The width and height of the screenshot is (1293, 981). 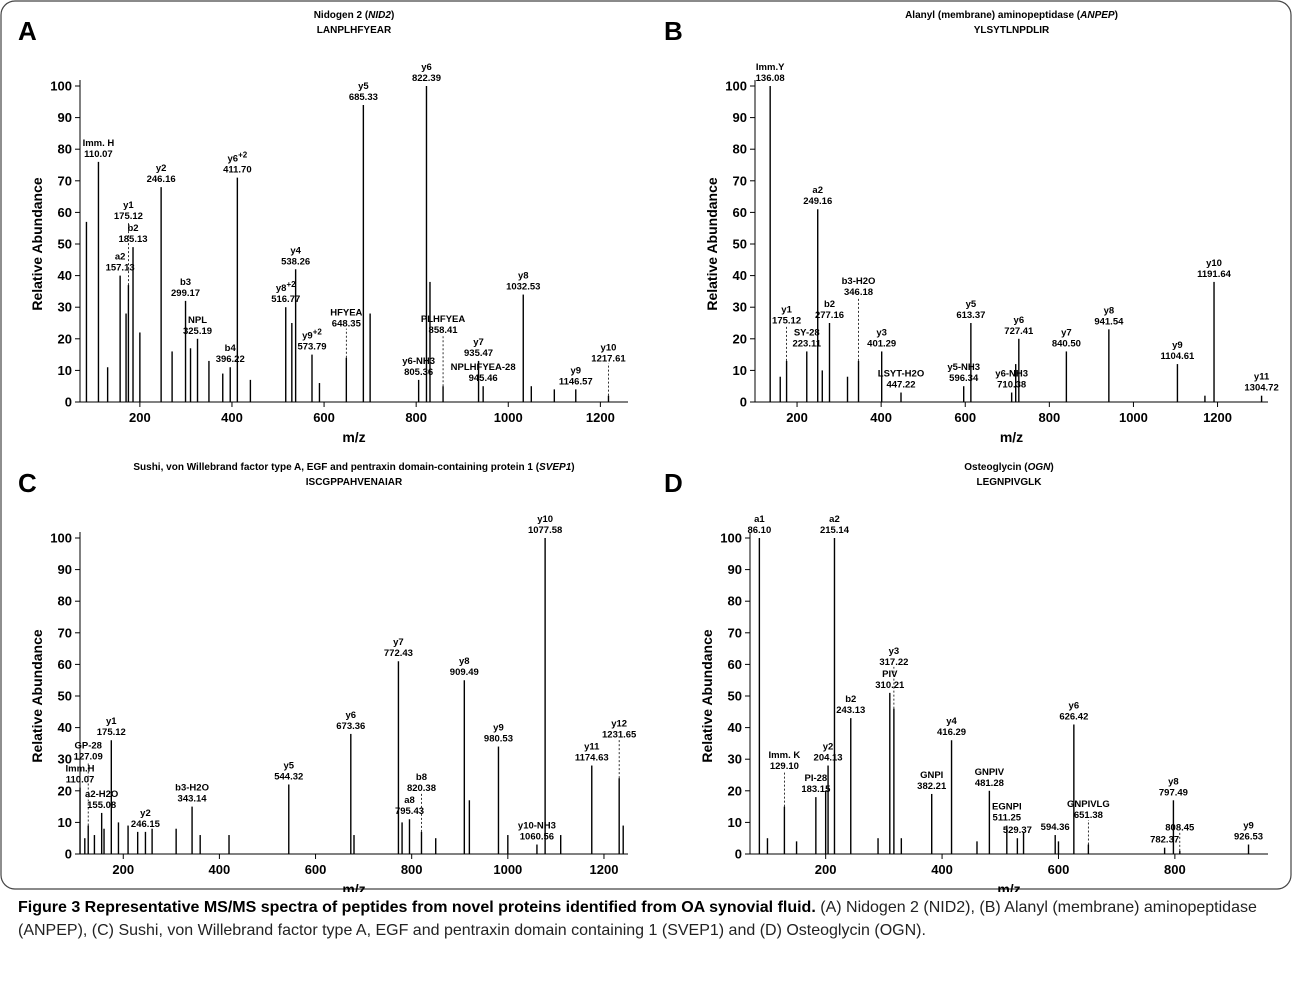 I want to click on mz-label: 573.79, so click(x=311, y=347).